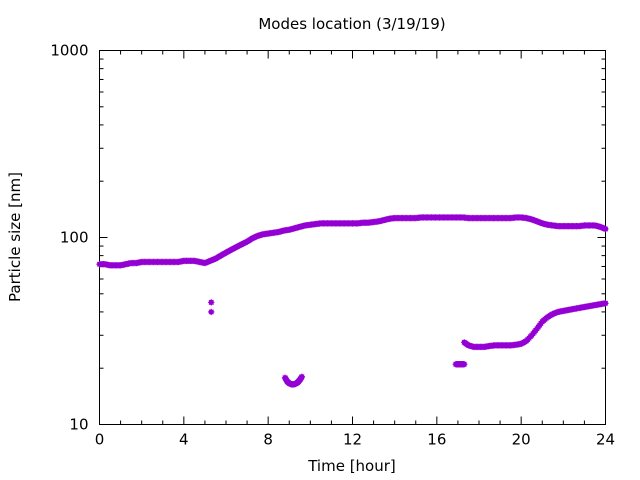 The image size is (640, 480). Describe the element at coordinates (15, 237) in the screenshot. I see `y-axis-label: Particle size [nm]` at that location.